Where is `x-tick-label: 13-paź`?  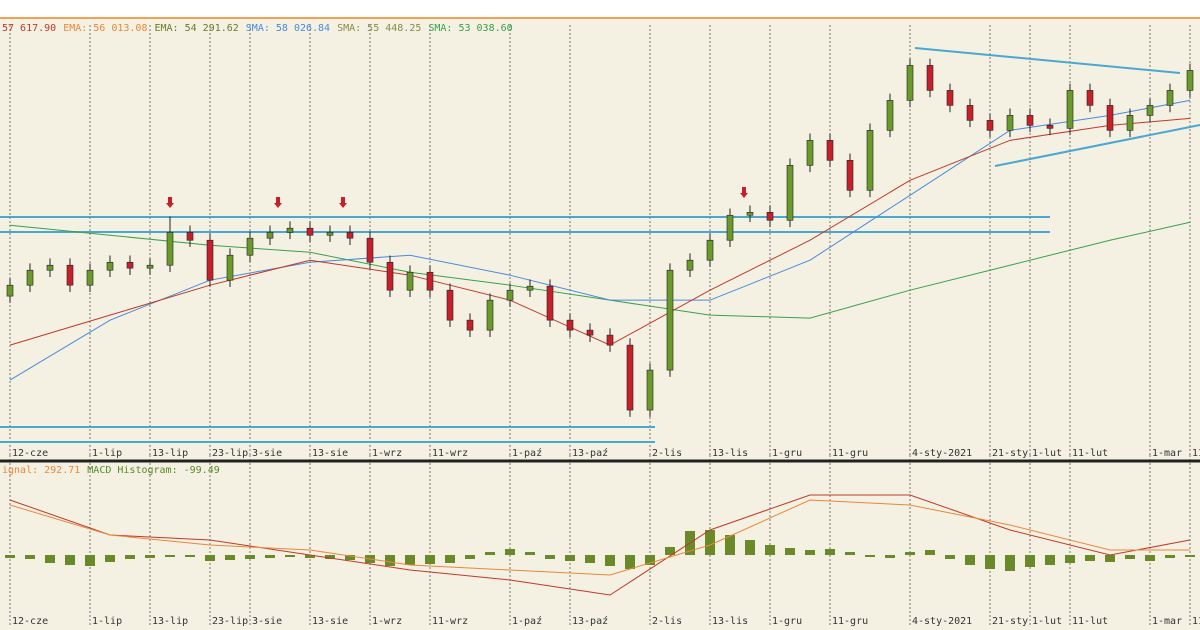
x-tick-label: 13-paź is located at coordinates (590, 453).